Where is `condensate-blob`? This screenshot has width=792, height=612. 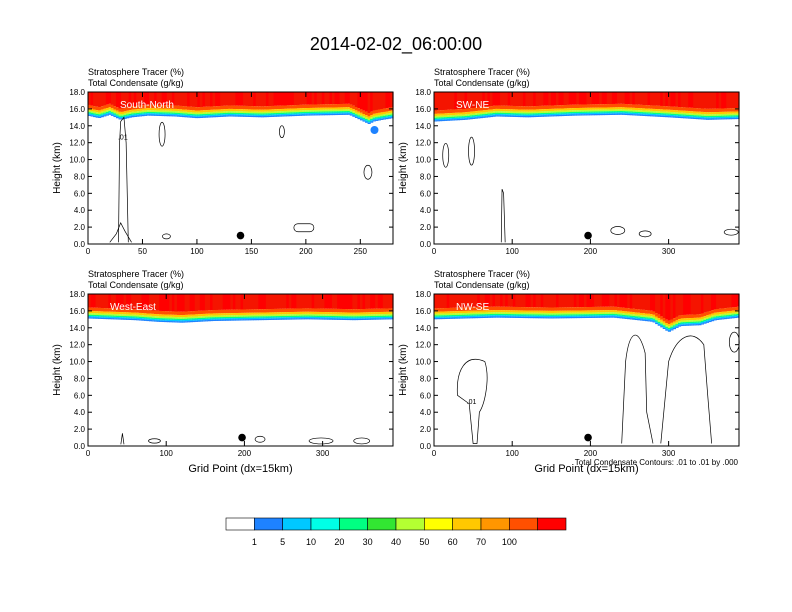
condensate-blob is located at coordinates (374, 130).